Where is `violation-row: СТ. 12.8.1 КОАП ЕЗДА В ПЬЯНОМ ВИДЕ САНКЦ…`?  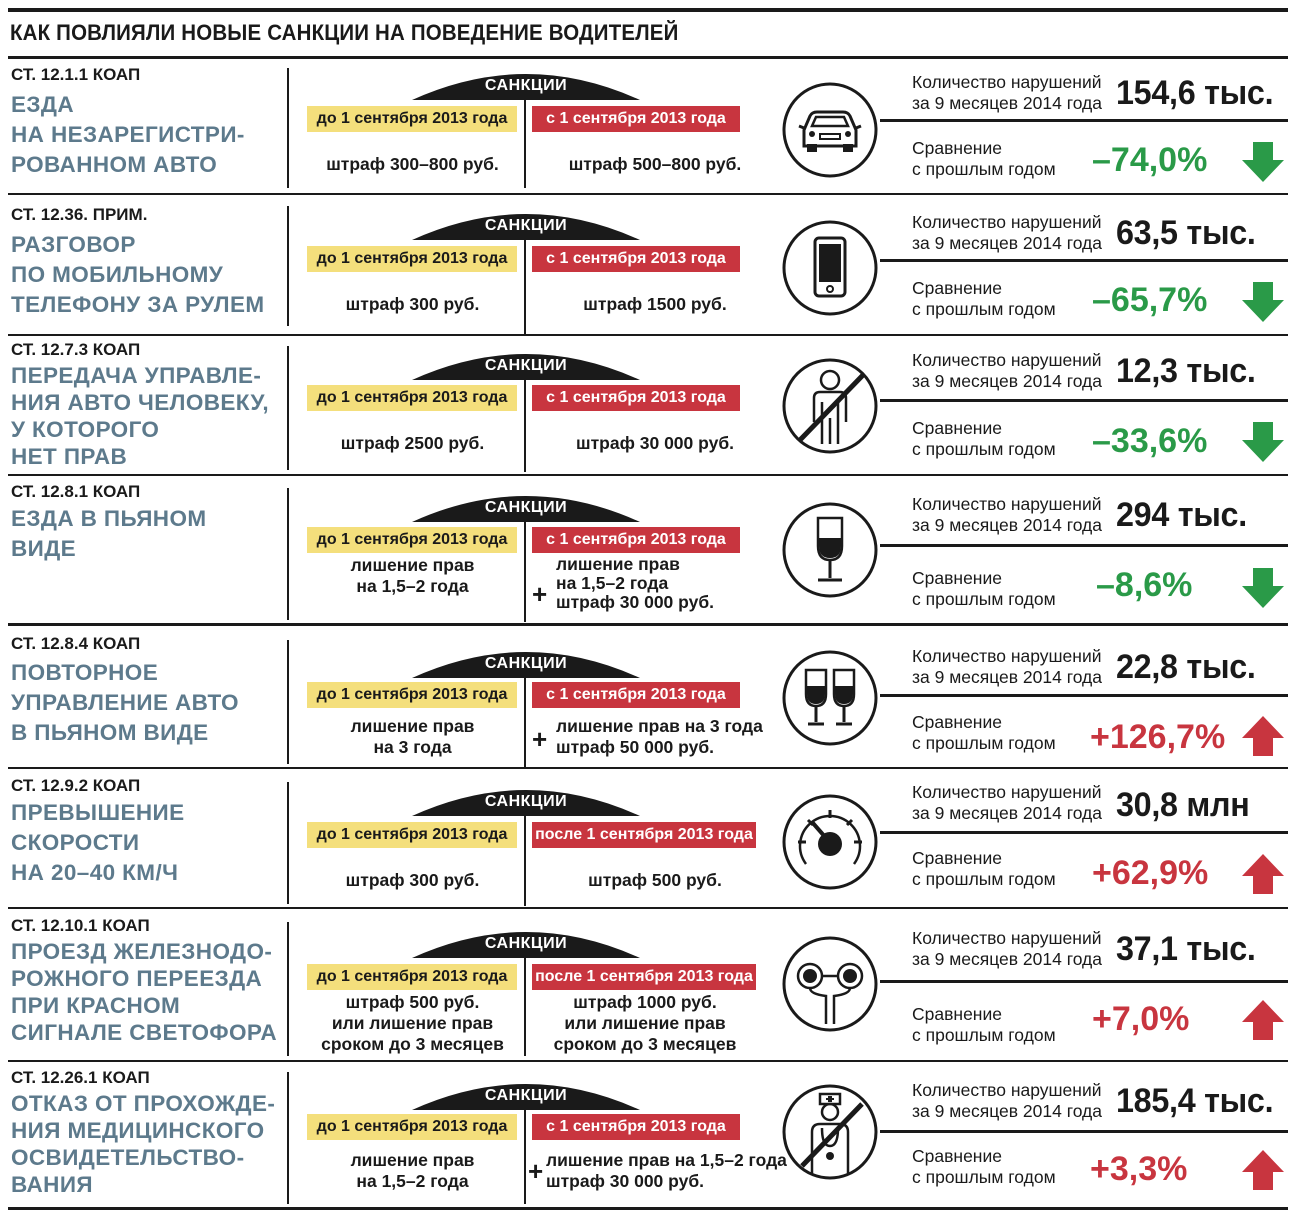 violation-row: СТ. 12.8.1 КОАП ЕЗДА В ПЬЯНОМ ВИДЕ САНКЦ… is located at coordinates (648, 552).